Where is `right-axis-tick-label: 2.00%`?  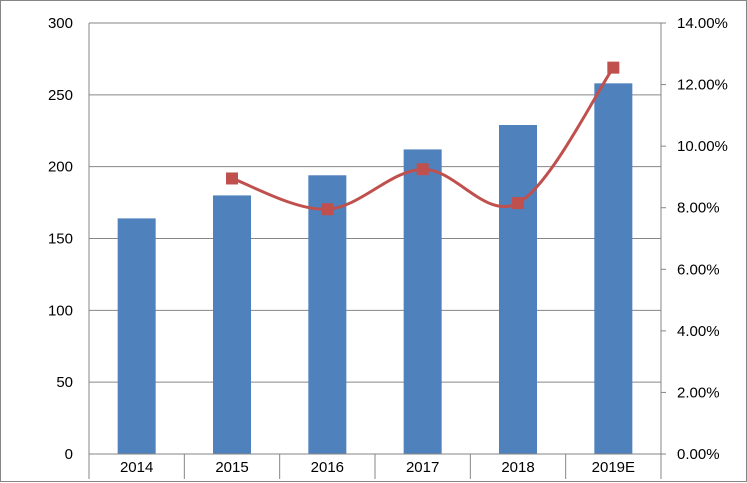
right-axis-tick-label: 2.00% is located at coordinates (698, 392).